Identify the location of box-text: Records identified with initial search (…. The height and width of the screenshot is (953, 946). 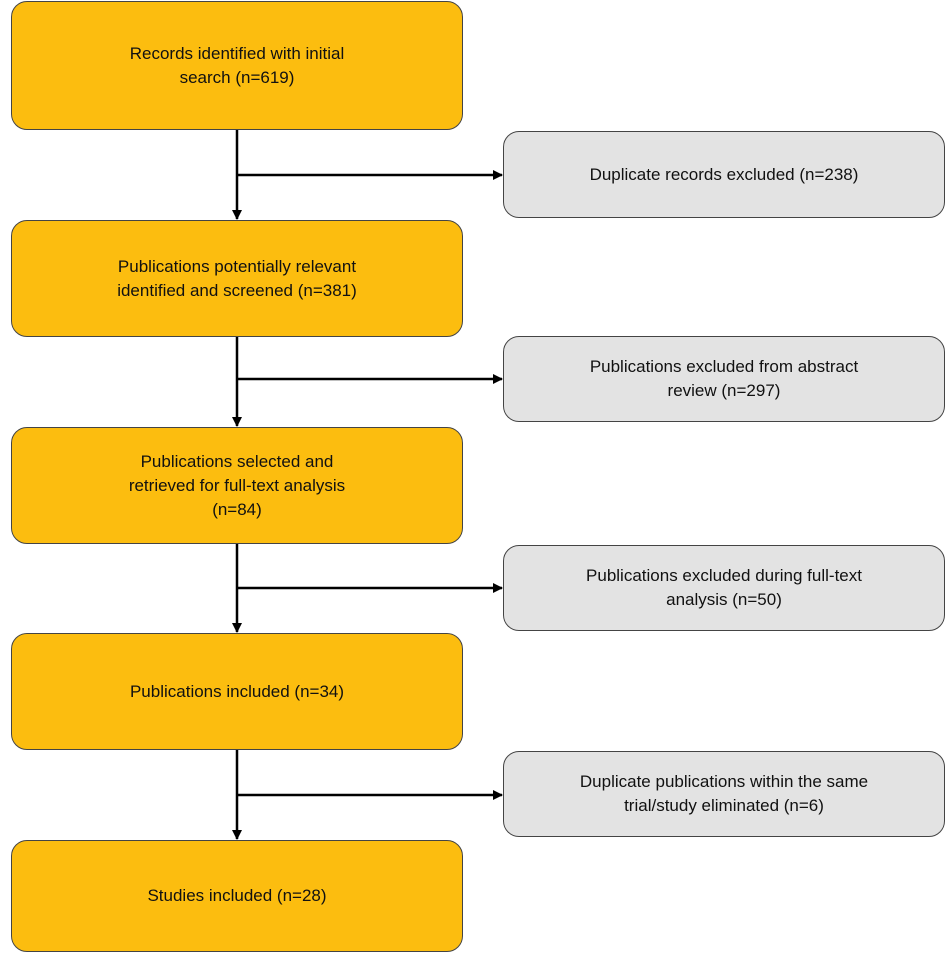
(237, 65).